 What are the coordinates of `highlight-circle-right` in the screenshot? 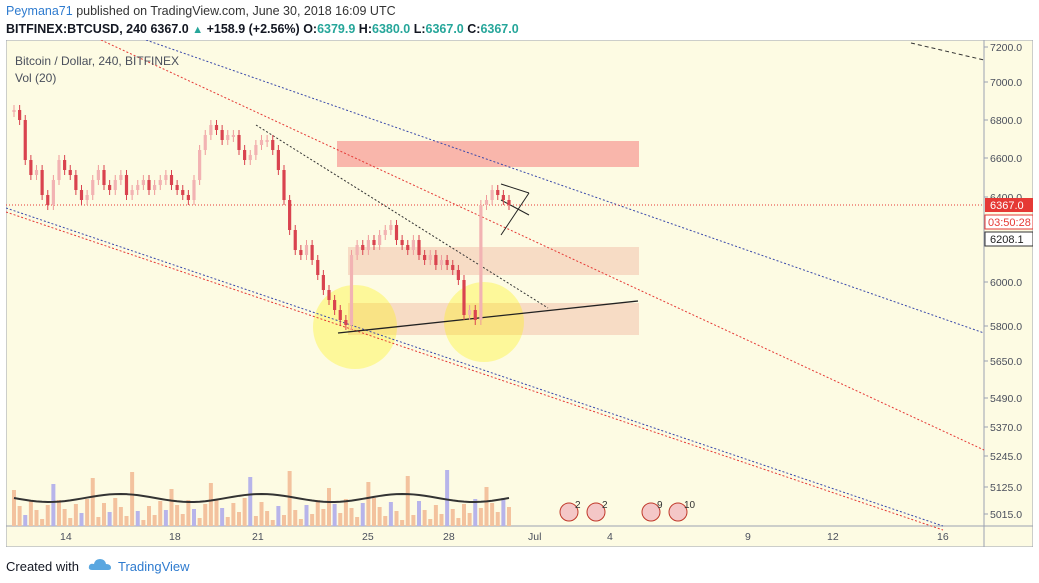 It's located at (484, 322).